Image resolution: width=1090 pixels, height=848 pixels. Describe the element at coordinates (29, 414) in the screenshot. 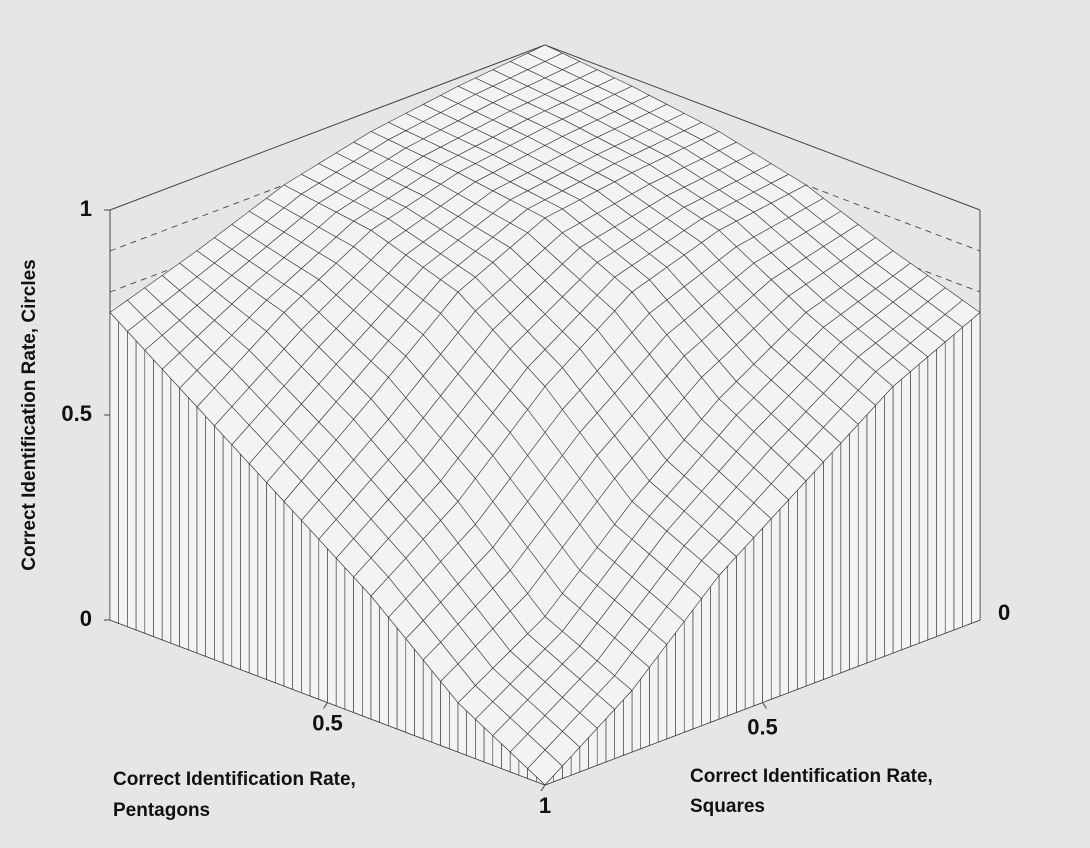

I see `z-axis-label: Correct Identification Rate, Circles` at that location.